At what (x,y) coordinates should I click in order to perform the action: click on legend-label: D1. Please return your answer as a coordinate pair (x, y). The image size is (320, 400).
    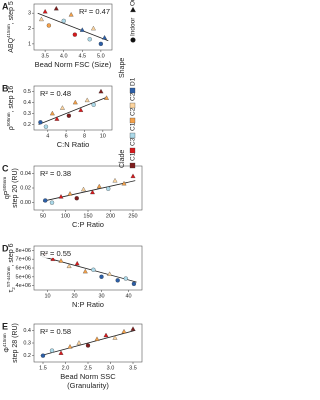
    Looking at the image, I should click on (133, 81).